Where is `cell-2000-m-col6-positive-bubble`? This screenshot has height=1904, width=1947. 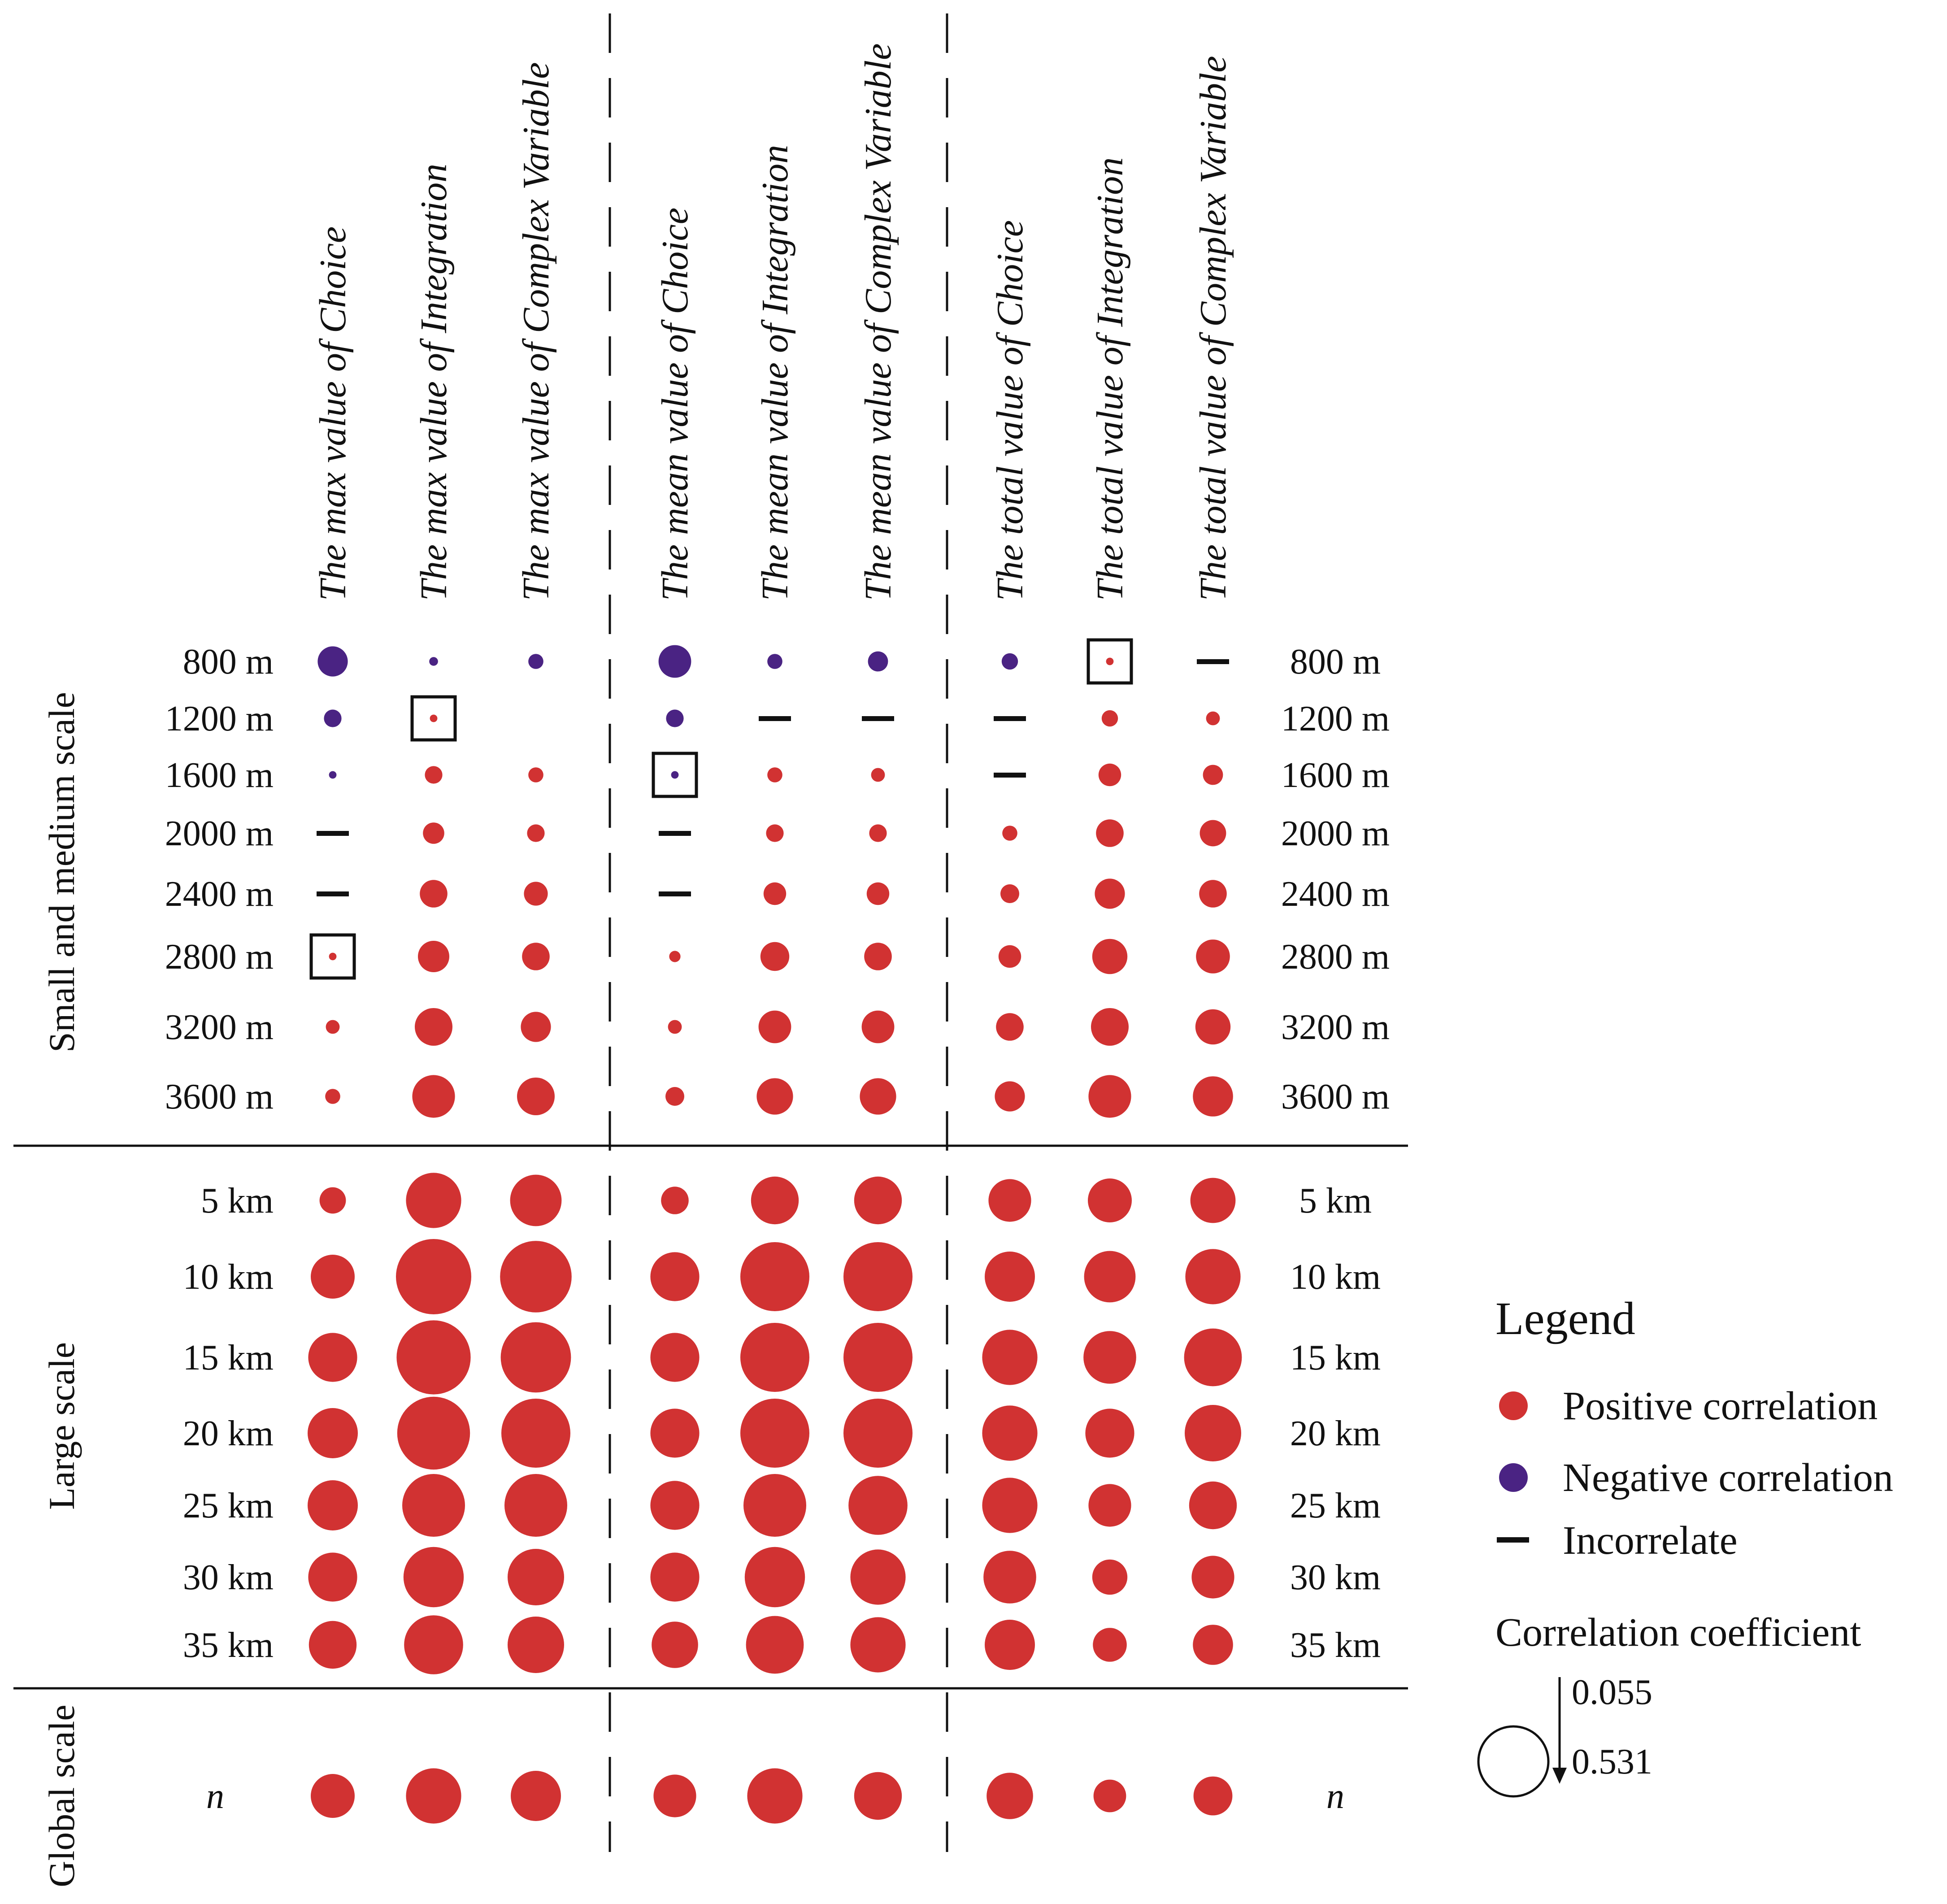
cell-2000-m-col6-positive-bubble is located at coordinates (878, 833).